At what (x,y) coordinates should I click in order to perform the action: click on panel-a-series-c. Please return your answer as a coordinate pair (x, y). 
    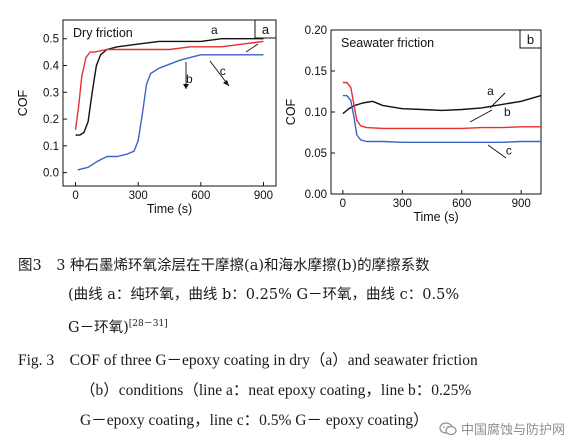
    Looking at the image, I should click on (170, 112).